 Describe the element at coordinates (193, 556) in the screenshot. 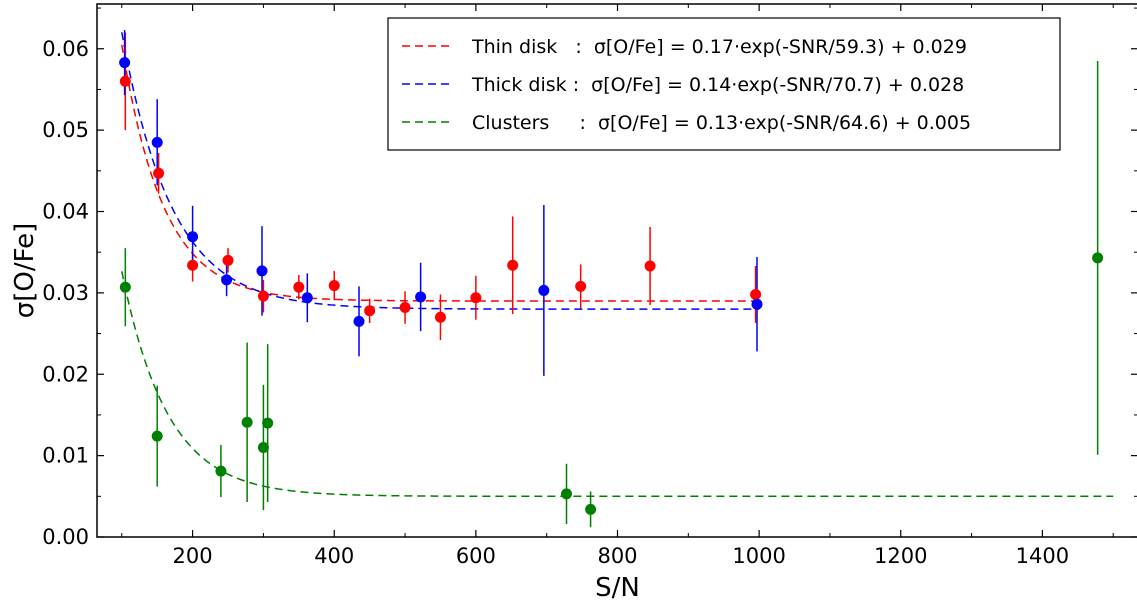

I see `x-tick-label: 200` at that location.